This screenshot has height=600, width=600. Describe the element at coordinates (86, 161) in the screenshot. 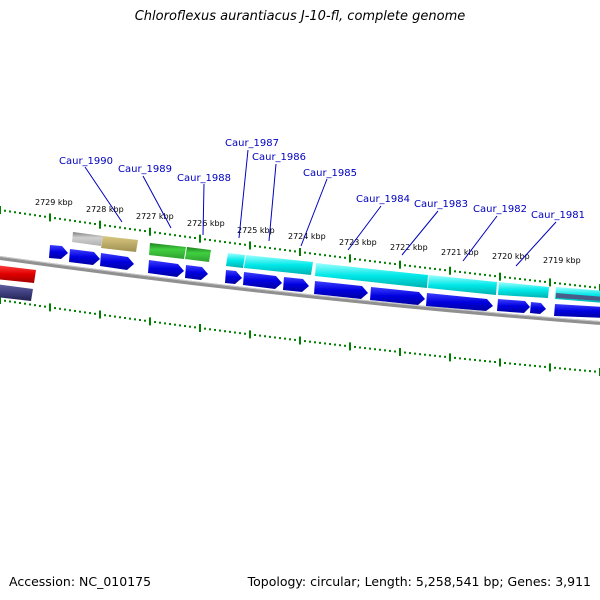

I see `gene-label: Caur_1990` at that location.